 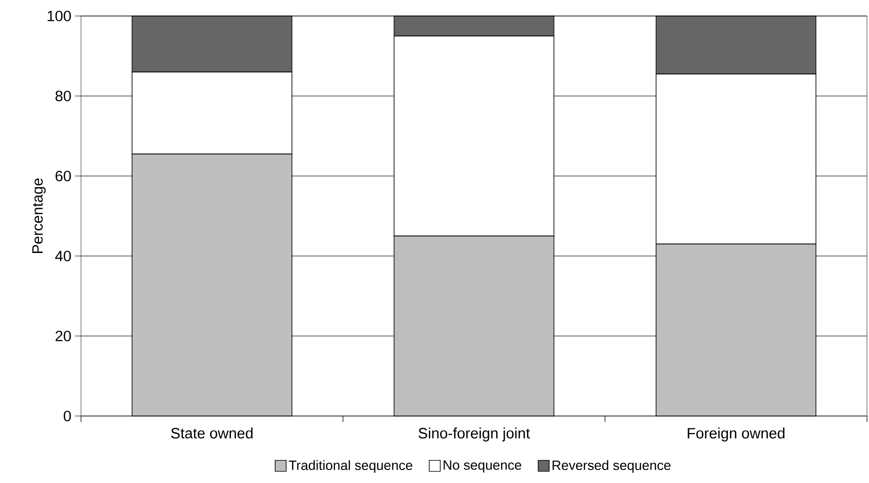 I want to click on x-tick-label: State owned, so click(x=212, y=433).